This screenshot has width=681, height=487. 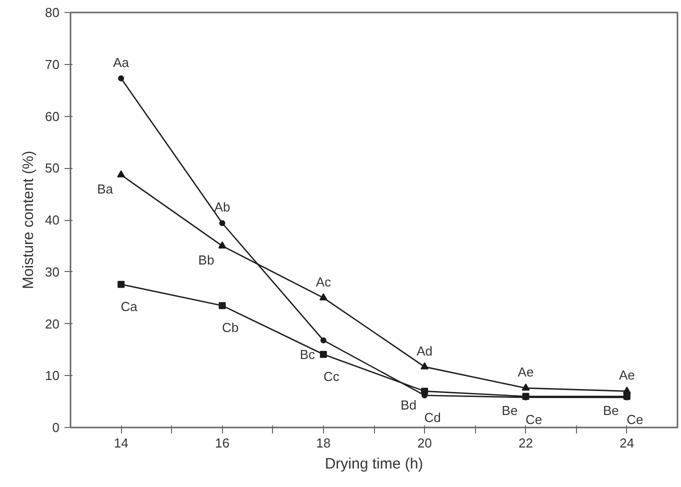 What do you see at coordinates (408, 405) in the screenshot?
I see `annotation: Bd` at bounding box center [408, 405].